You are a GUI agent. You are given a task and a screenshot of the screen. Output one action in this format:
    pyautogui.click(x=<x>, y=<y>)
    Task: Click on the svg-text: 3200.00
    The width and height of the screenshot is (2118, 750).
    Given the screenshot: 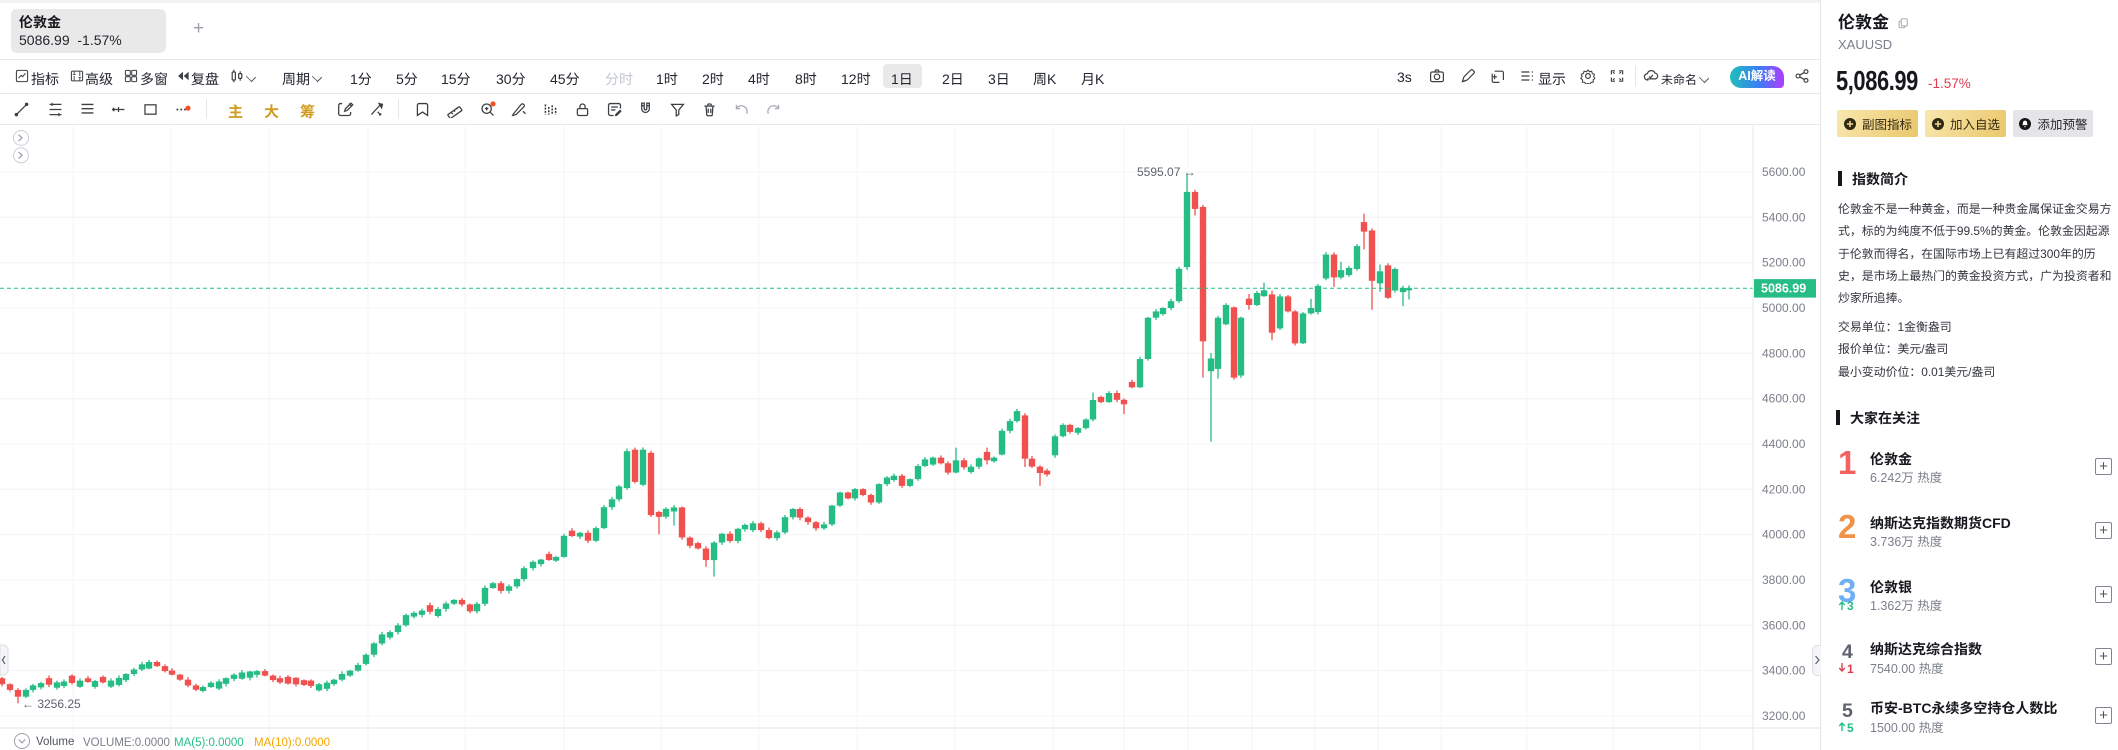 What is the action you would take?
    pyautogui.click(x=1784, y=716)
    